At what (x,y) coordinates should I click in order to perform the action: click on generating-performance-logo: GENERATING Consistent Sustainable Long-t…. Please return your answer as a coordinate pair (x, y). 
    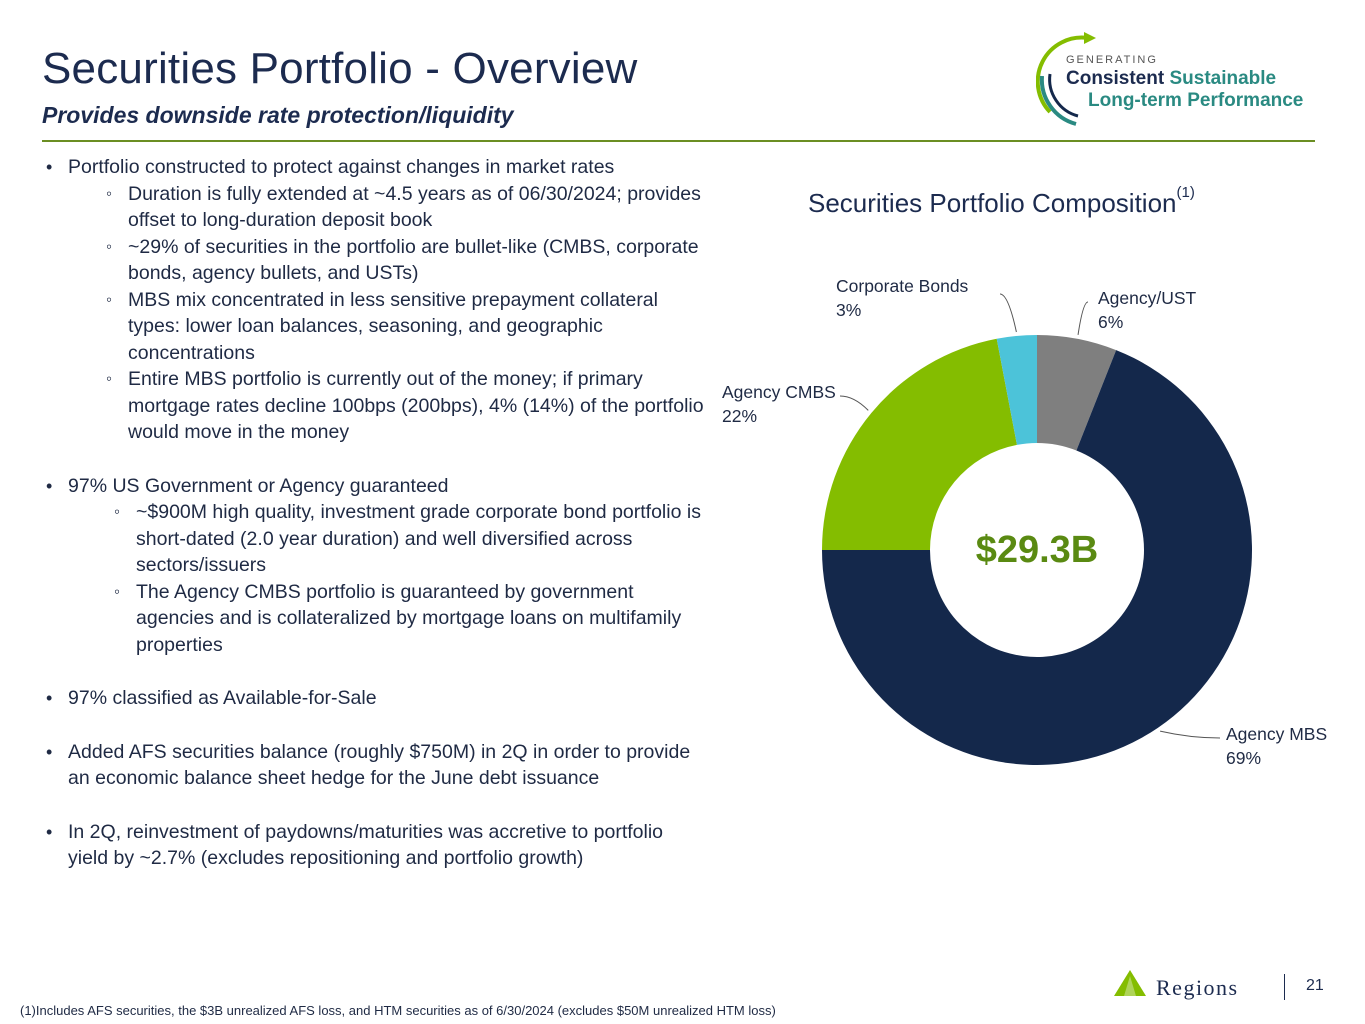
    Looking at the image, I should click on (1181, 78).